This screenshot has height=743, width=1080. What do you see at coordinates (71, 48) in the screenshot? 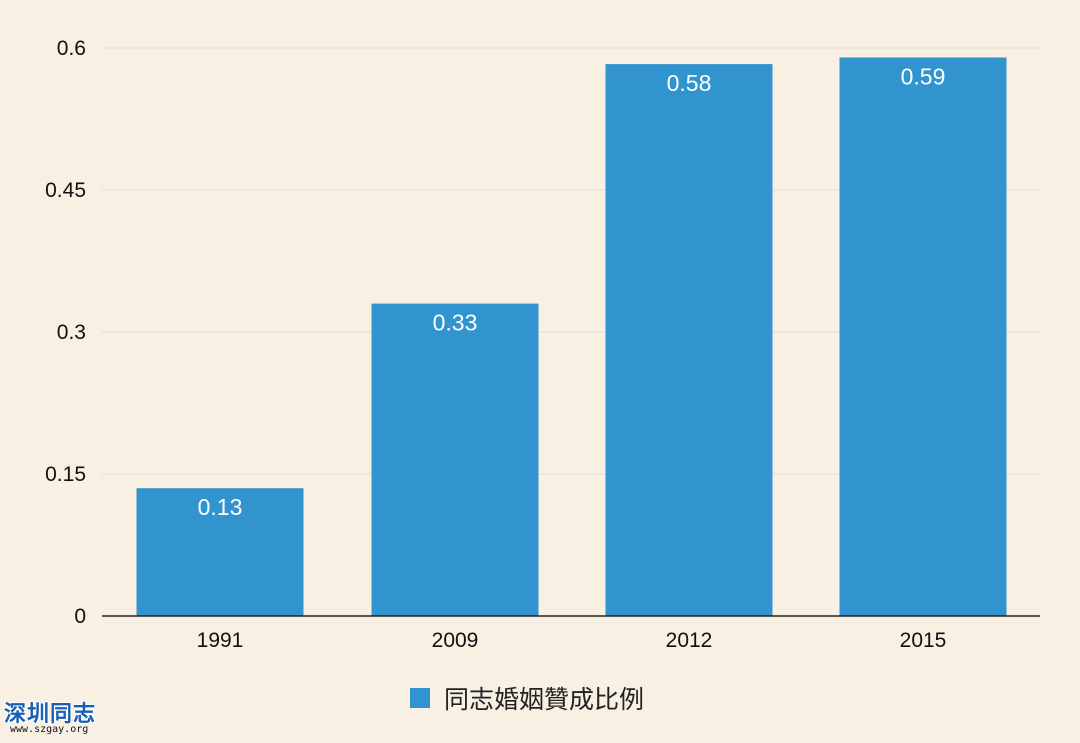
I see `y-tick-label: 0.6` at bounding box center [71, 48].